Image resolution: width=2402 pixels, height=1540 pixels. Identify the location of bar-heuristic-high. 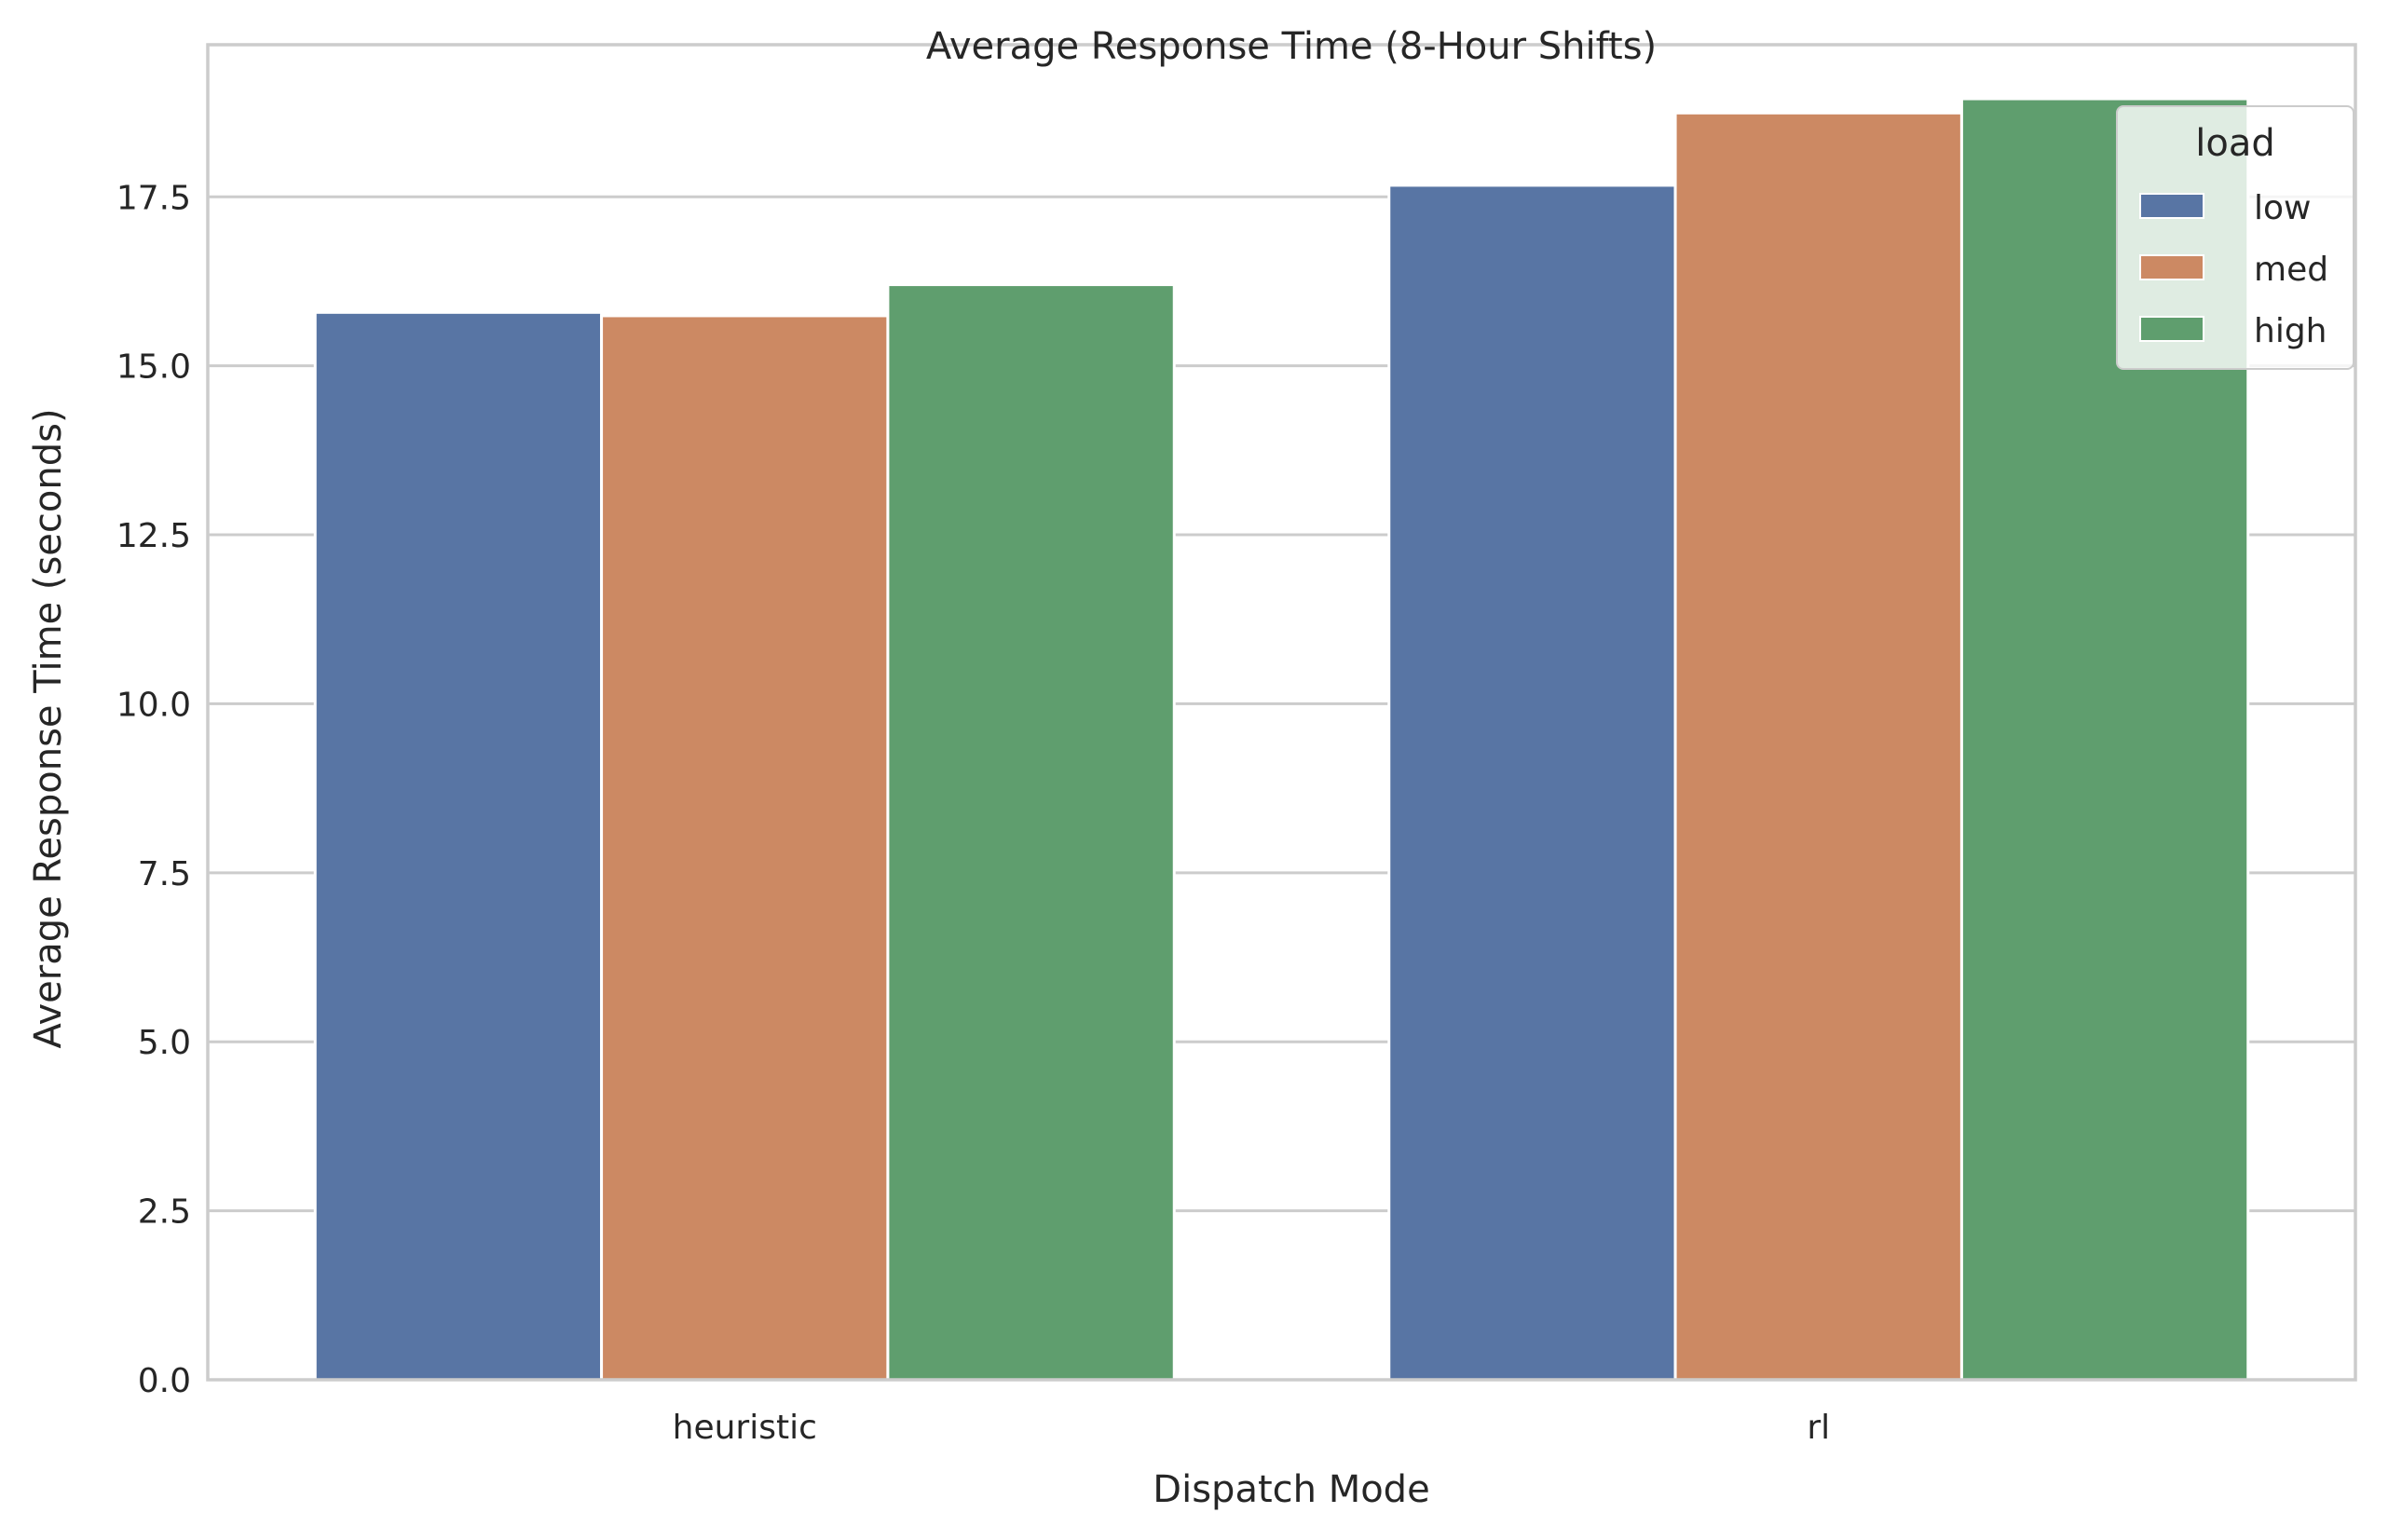
(1031, 832).